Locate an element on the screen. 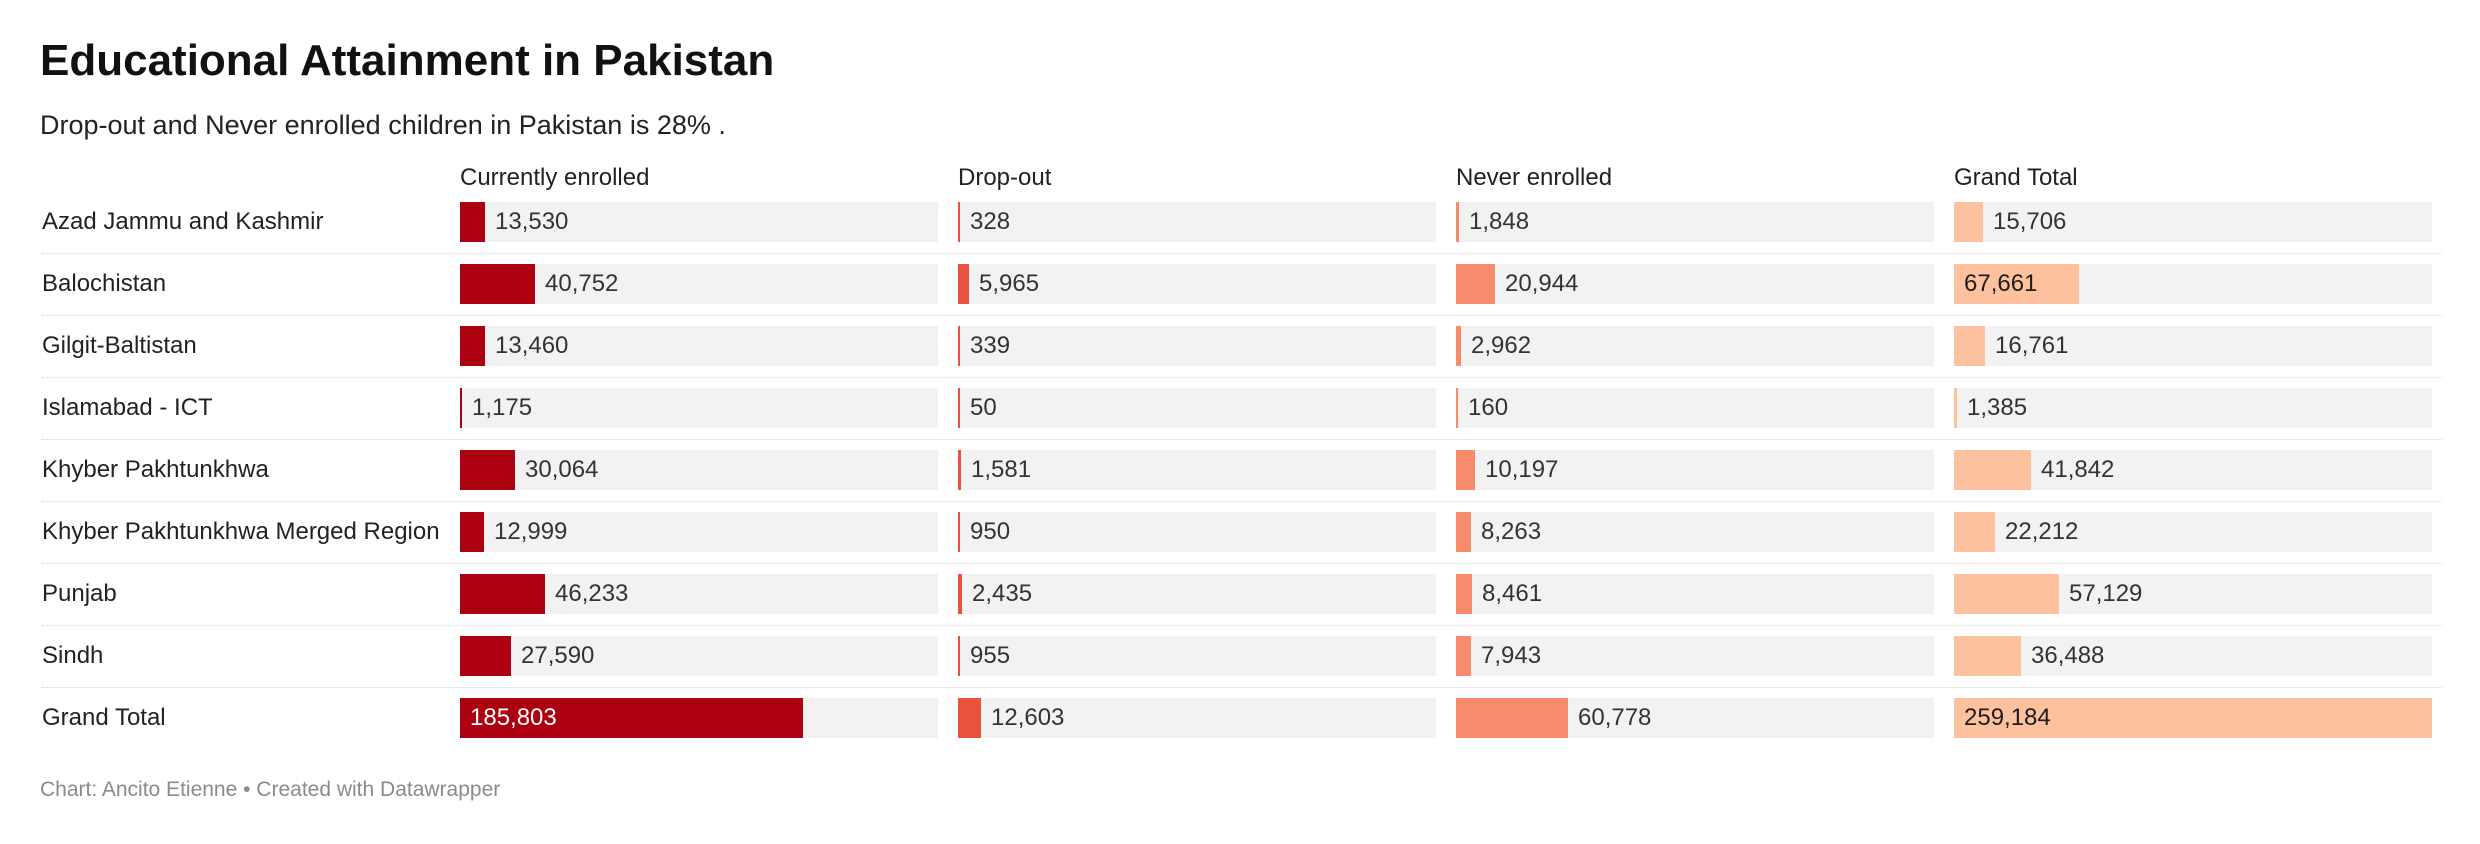 This screenshot has width=2480, height=844. bar-never-enrolled-balochistan is located at coordinates (1475, 284).